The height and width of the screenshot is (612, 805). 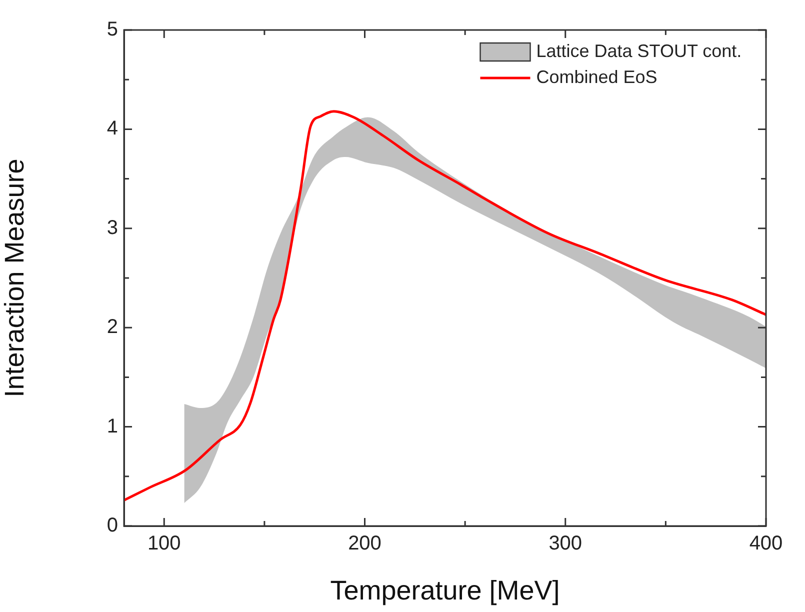 I want to click on y-axis-title: Interaction Measure, so click(x=15, y=278).